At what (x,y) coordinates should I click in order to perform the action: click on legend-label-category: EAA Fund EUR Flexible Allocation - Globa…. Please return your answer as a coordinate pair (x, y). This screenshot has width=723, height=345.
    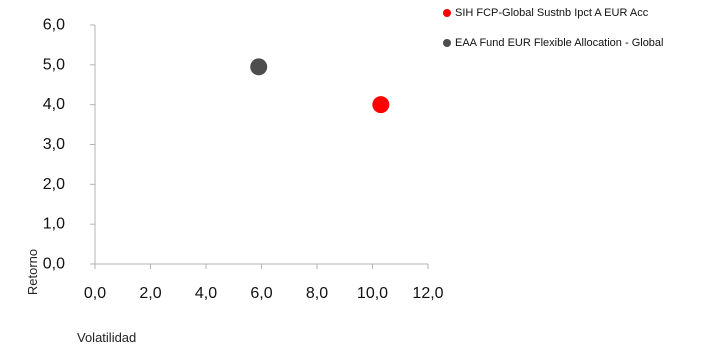
    Looking at the image, I should click on (559, 43).